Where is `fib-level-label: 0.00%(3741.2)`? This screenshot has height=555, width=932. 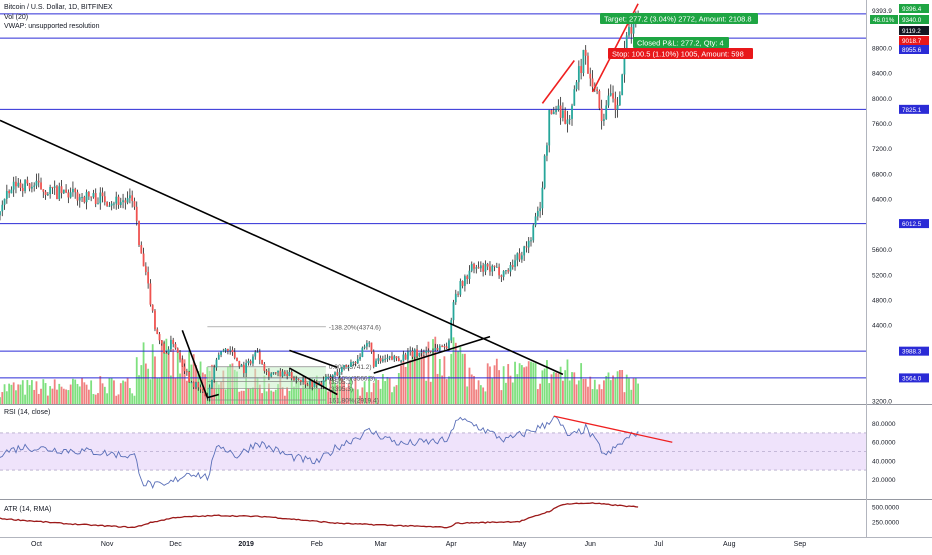 fib-level-label: 0.00%(3741.2) is located at coordinates (350, 367).